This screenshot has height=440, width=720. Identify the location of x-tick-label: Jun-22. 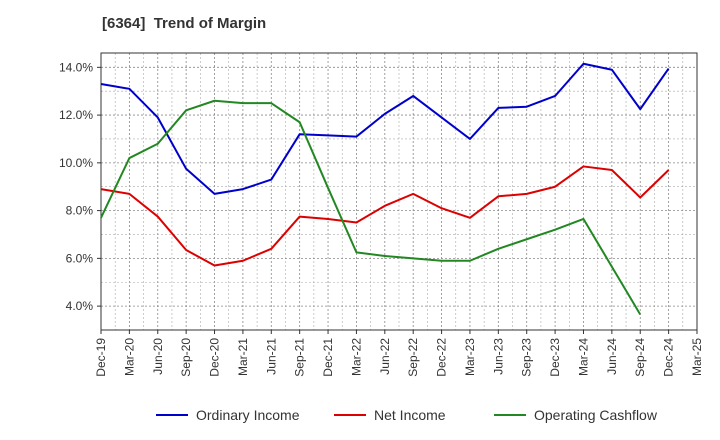
(385, 356).